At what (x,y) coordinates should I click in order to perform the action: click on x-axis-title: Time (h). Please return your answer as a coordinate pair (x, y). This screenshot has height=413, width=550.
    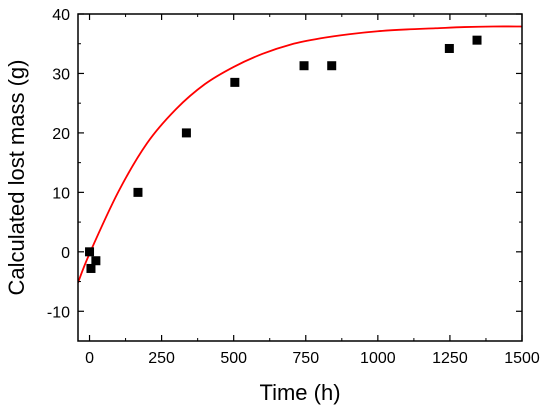
    Looking at the image, I should click on (299, 392).